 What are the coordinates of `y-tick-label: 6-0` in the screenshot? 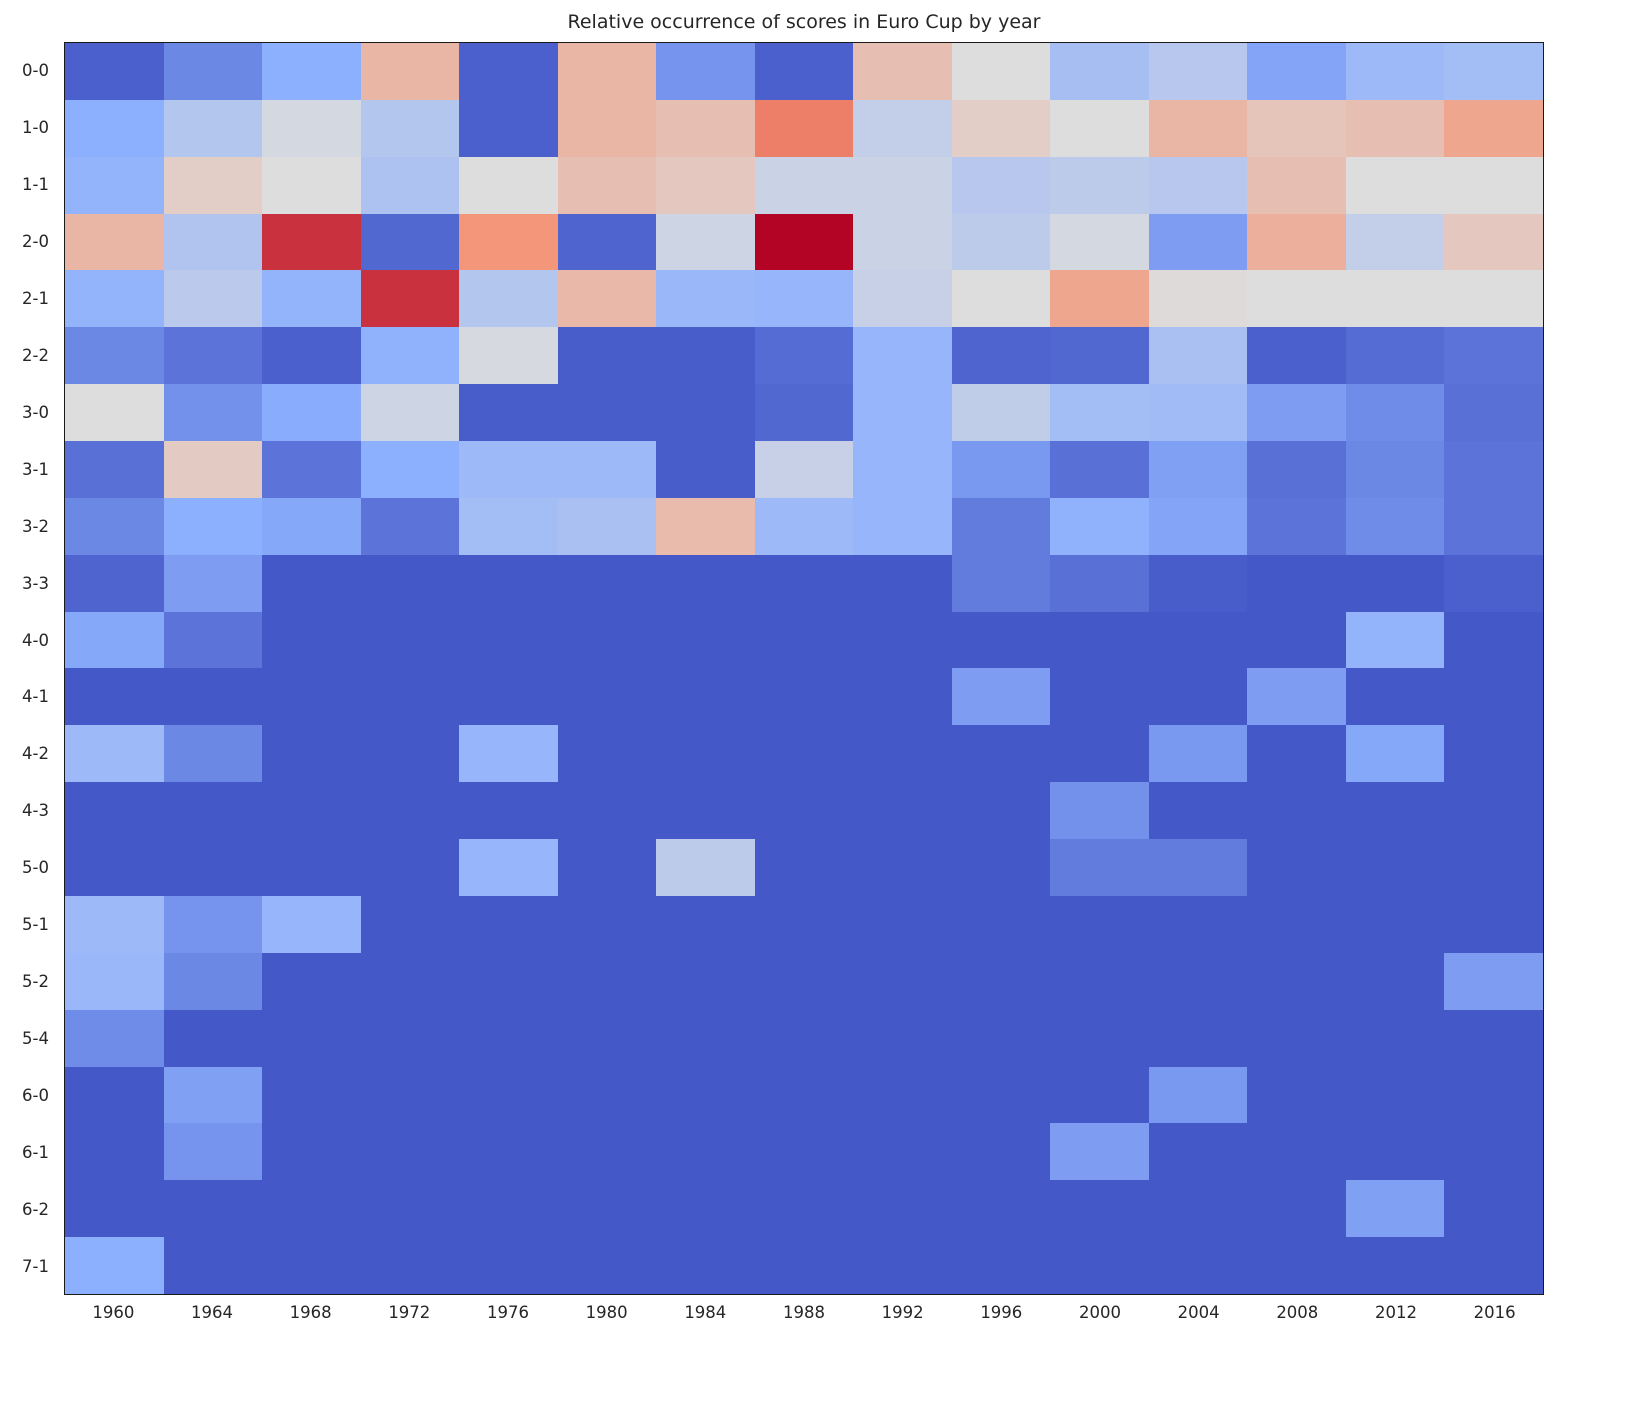 It's located at (35, 1096).